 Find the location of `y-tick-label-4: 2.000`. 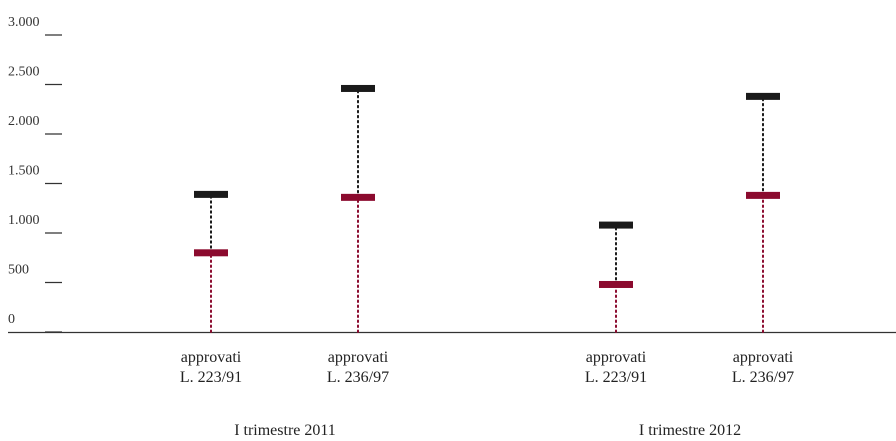

y-tick-label-4: 2.000 is located at coordinates (24, 121).